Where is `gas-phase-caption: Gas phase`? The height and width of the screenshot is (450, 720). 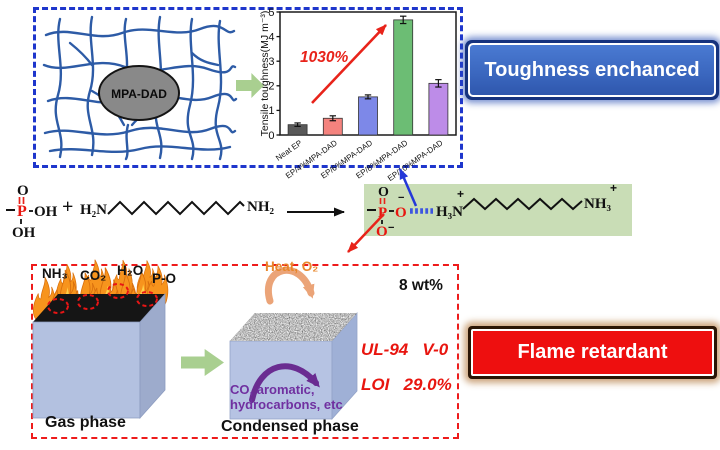 gas-phase-caption: Gas phase is located at coordinates (85, 422).